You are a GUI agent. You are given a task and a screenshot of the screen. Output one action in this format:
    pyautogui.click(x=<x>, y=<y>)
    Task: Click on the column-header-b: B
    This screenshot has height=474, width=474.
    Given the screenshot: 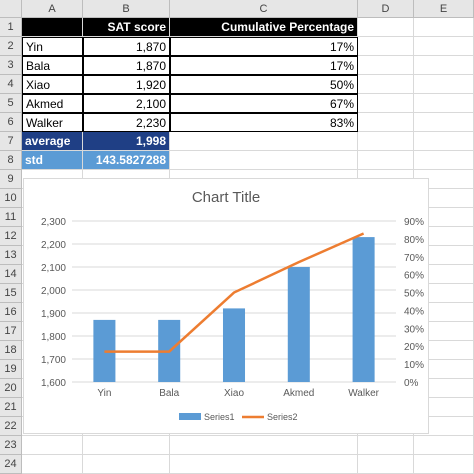 What is the action you would take?
    pyautogui.click(x=126, y=9)
    